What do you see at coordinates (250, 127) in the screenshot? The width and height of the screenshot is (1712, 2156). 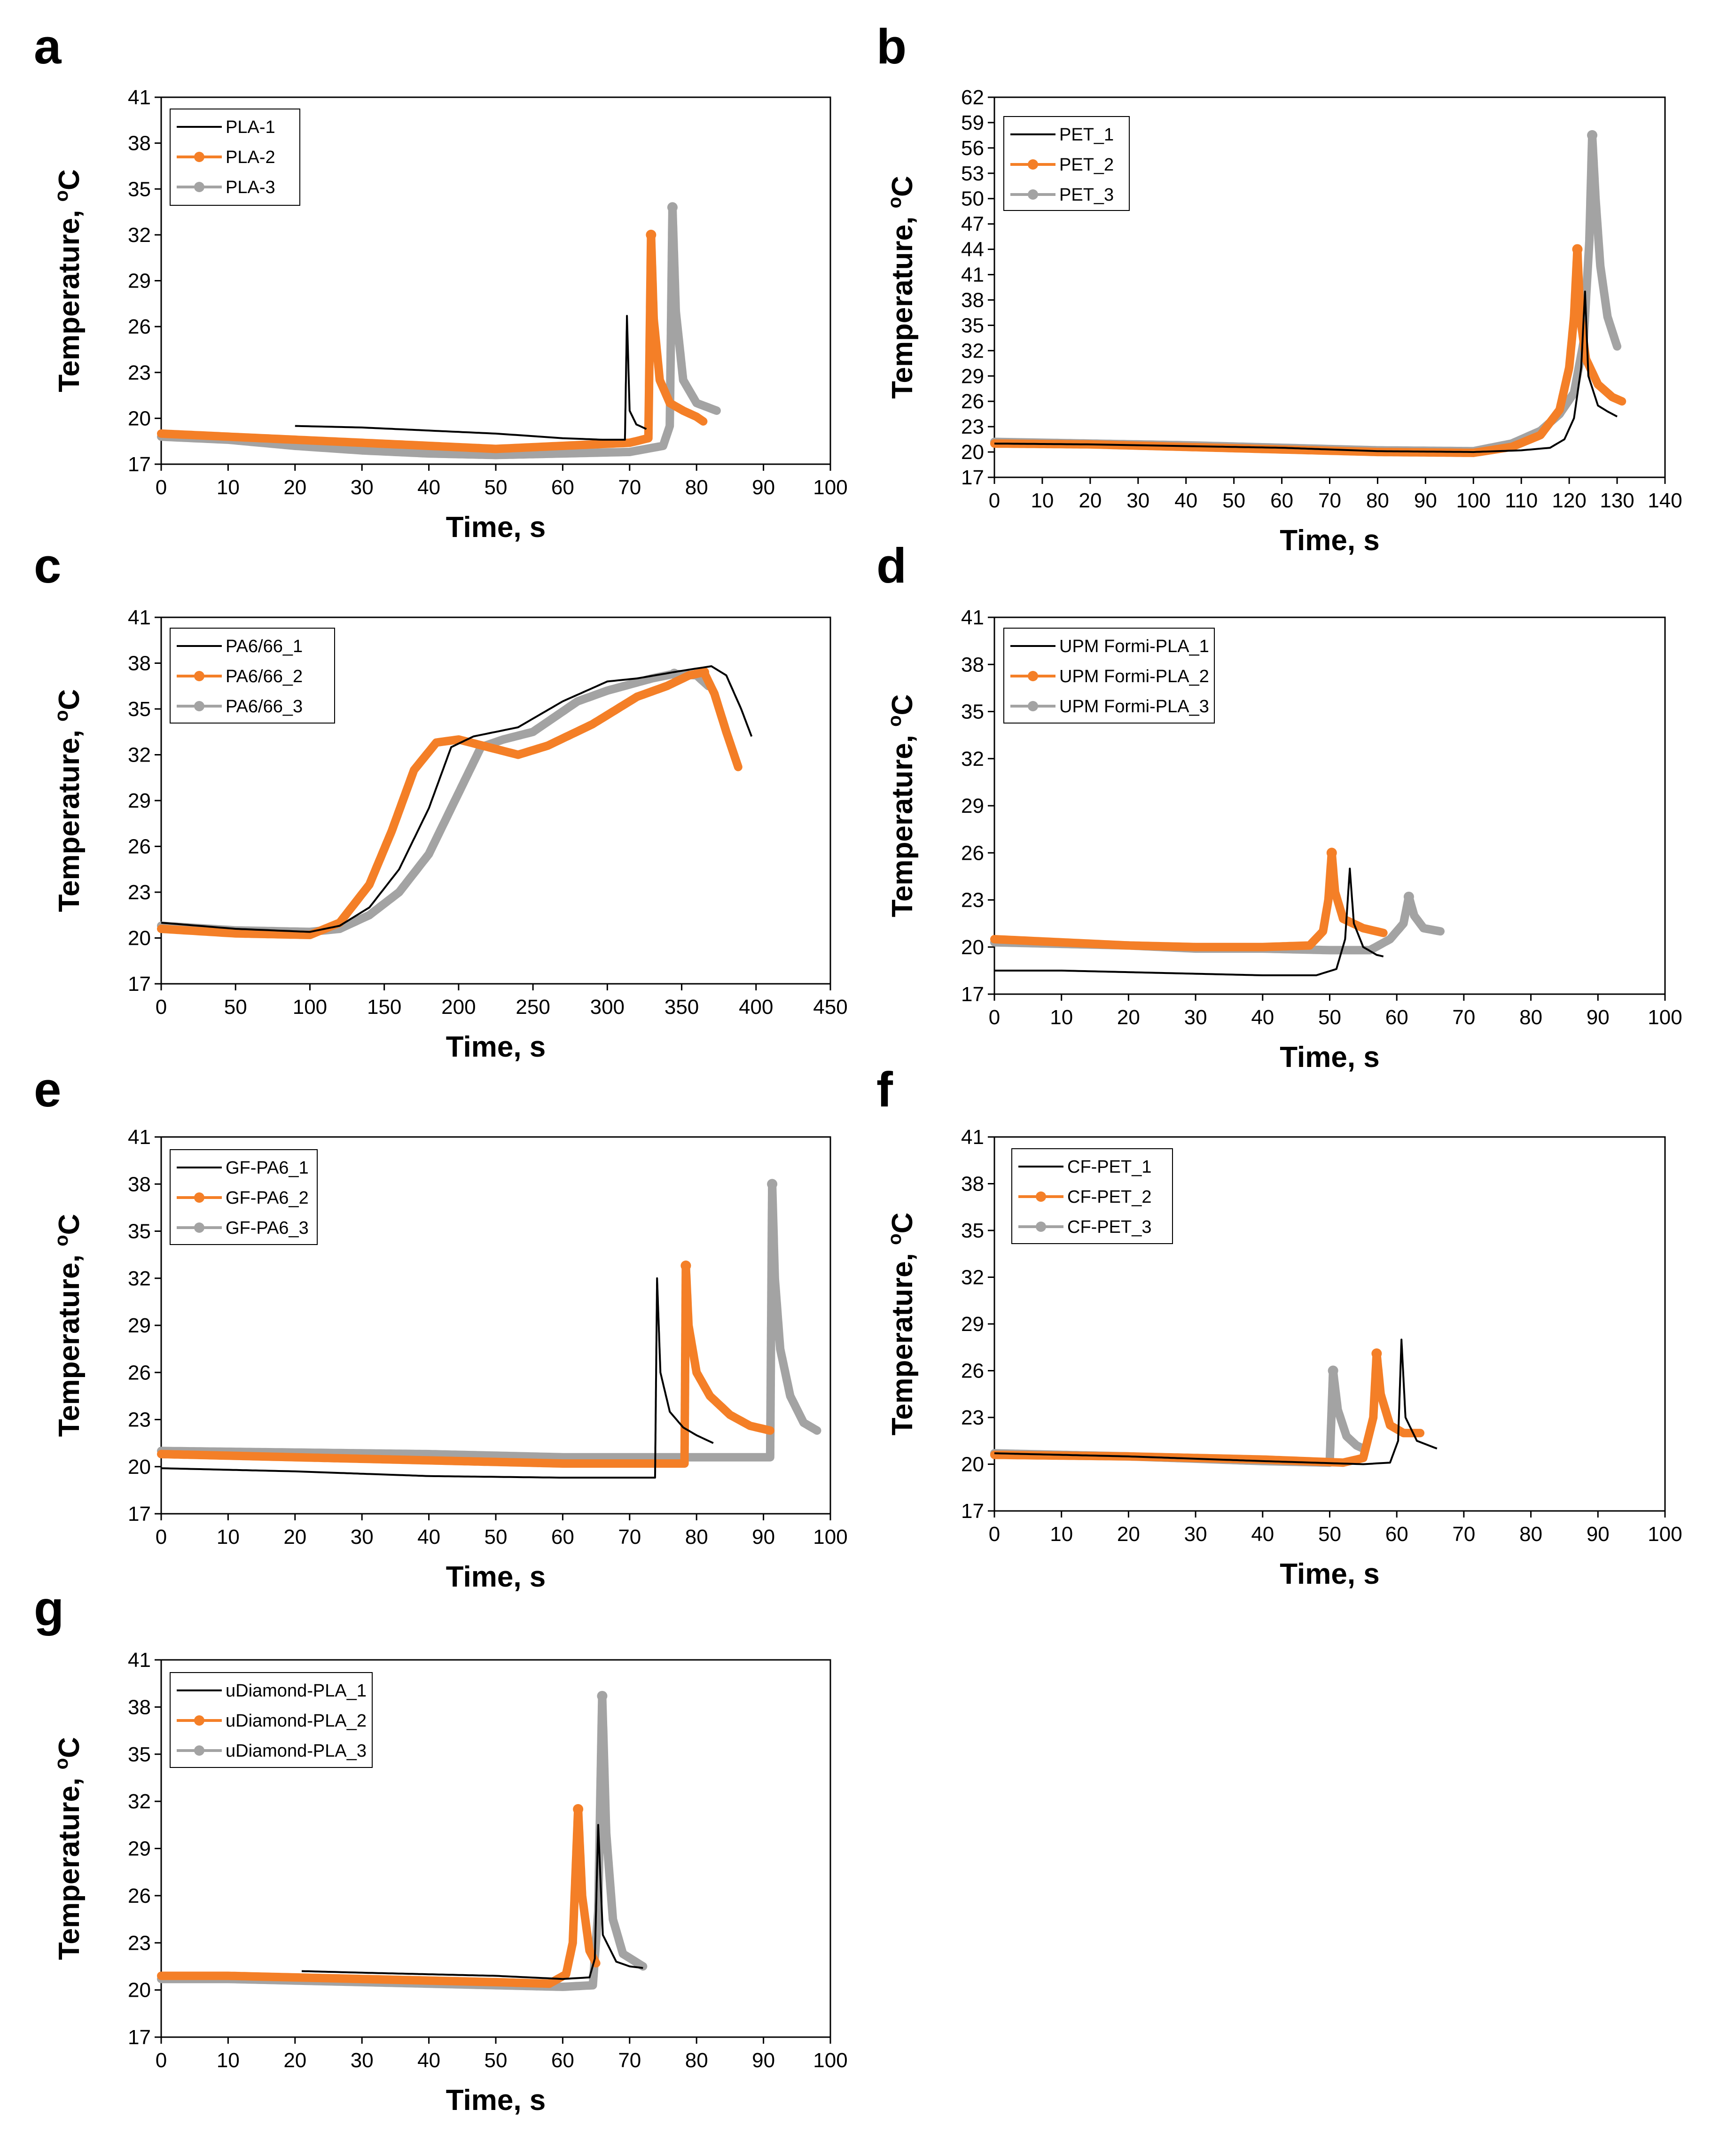 I see `legend-label: PLA-1` at bounding box center [250, 127].